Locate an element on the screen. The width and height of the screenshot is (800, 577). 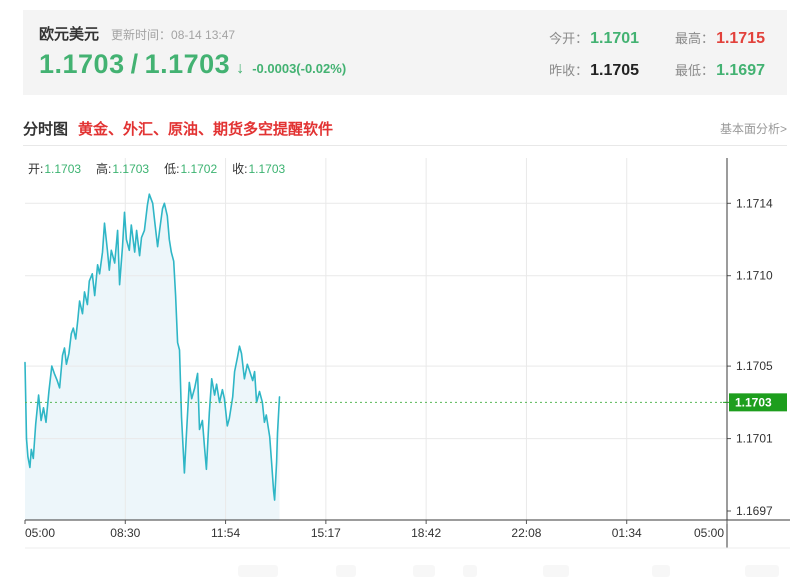
y-tick-label: 1.1705 is located at coordinates (754, 366).